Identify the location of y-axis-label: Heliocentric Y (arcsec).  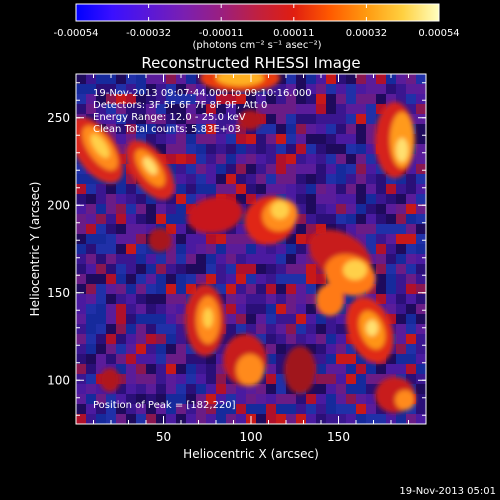
(35, 249).